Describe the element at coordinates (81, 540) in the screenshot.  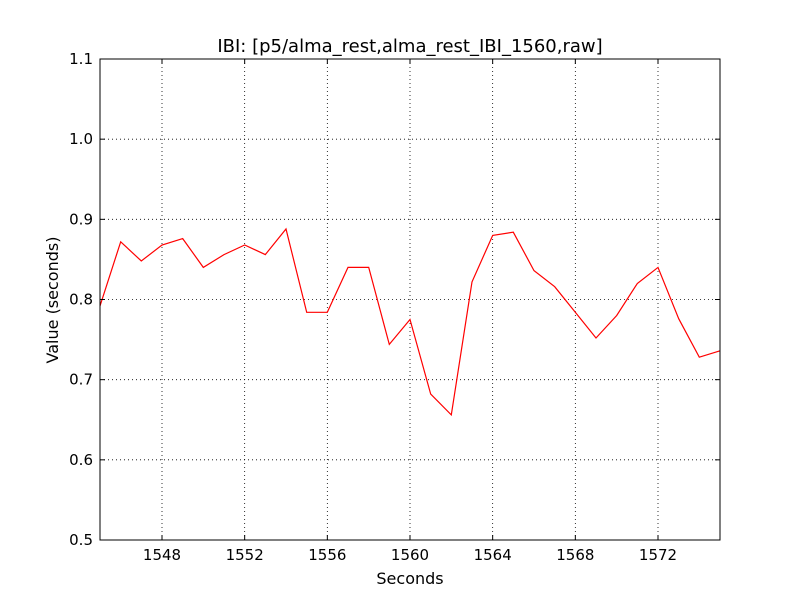
I see `y-tick-label: 0.5` at that location.